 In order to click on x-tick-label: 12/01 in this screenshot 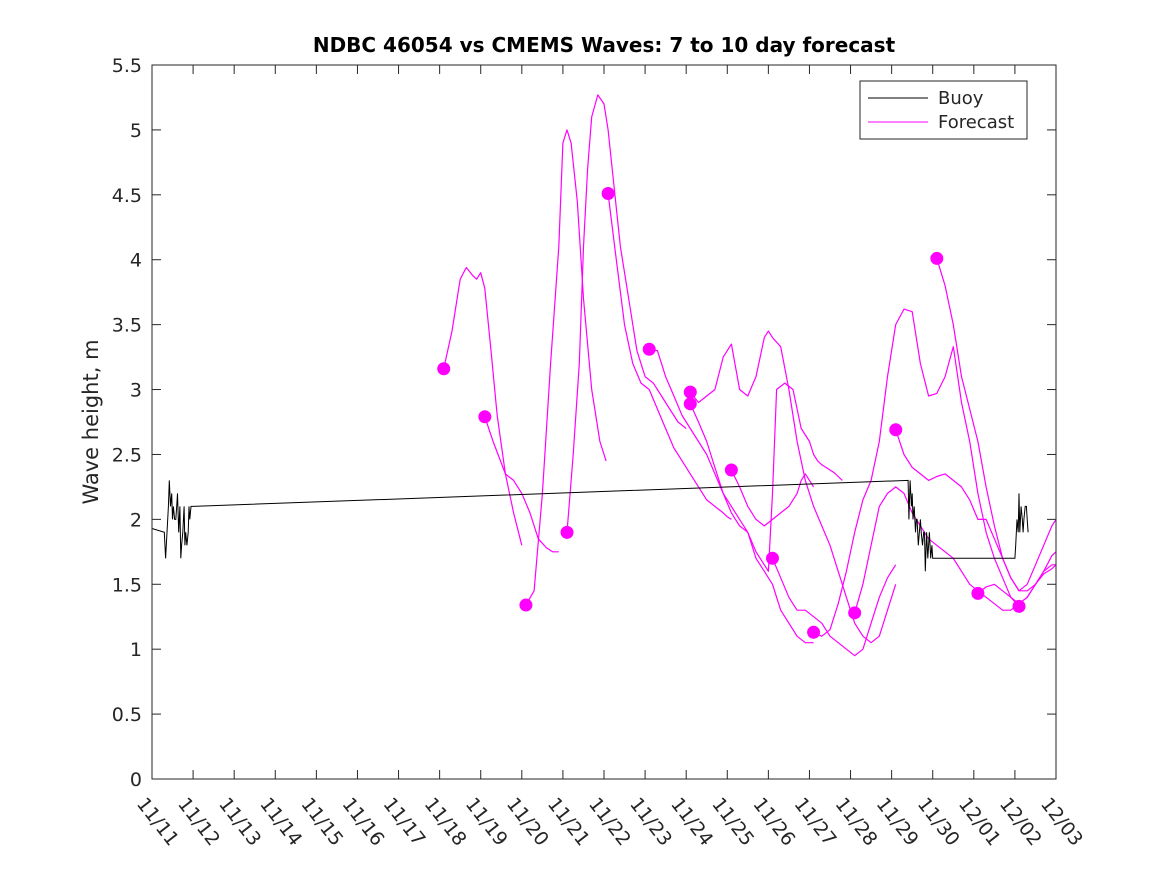, I will do `click(979, 822)`.